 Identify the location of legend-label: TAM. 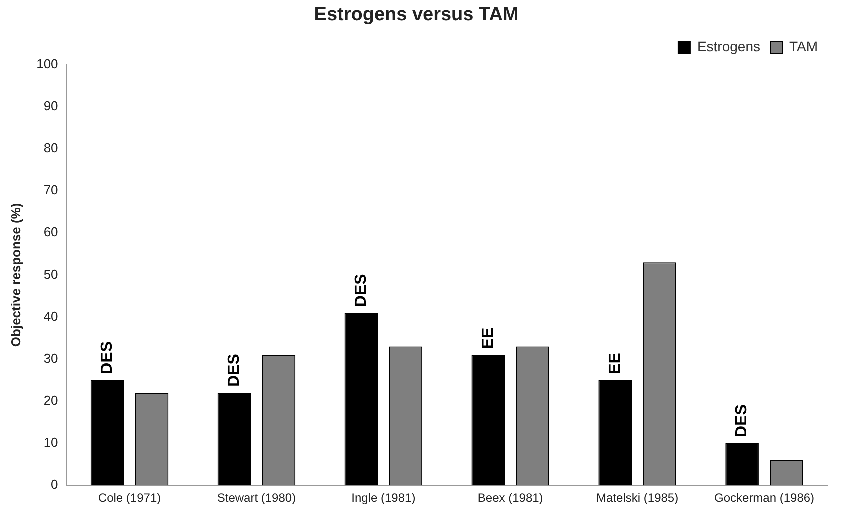
(803, 46).